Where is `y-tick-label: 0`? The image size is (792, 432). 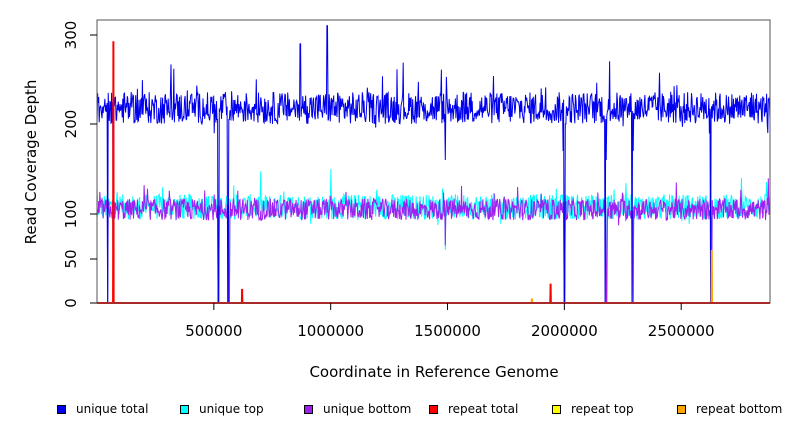 y-tick-label: 0 is located at coordinates (71, 303).